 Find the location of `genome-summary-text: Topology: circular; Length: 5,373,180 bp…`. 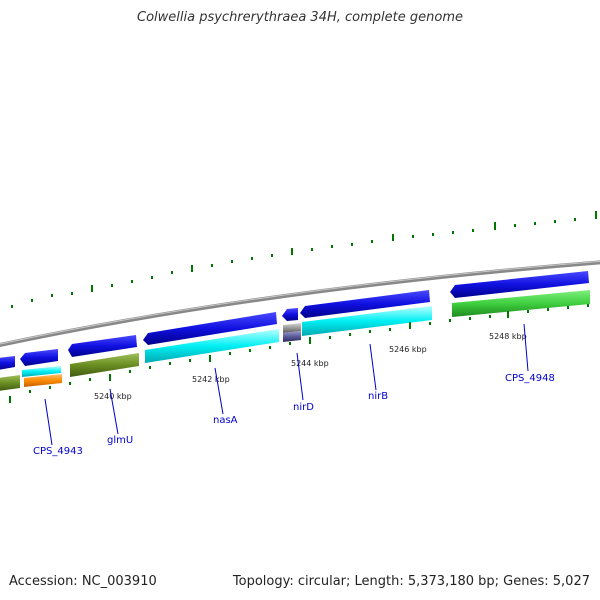

genome-summary-text: Topology: circular; Length: 5,373,180 bp… is located at coordinates (411, 581).